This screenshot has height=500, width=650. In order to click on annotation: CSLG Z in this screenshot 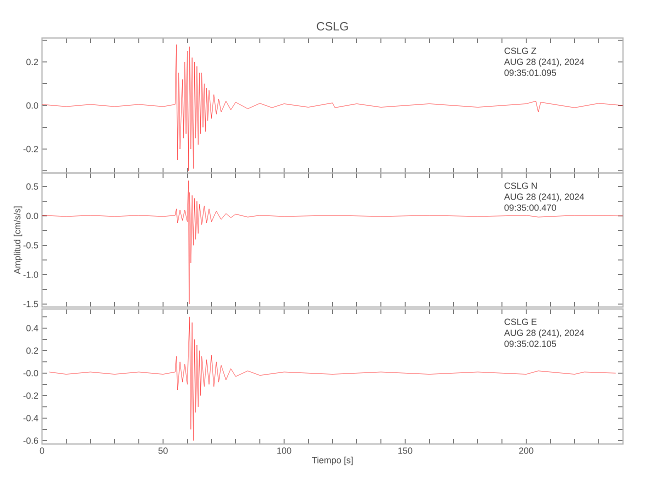, I will do `click(520, 51)`.